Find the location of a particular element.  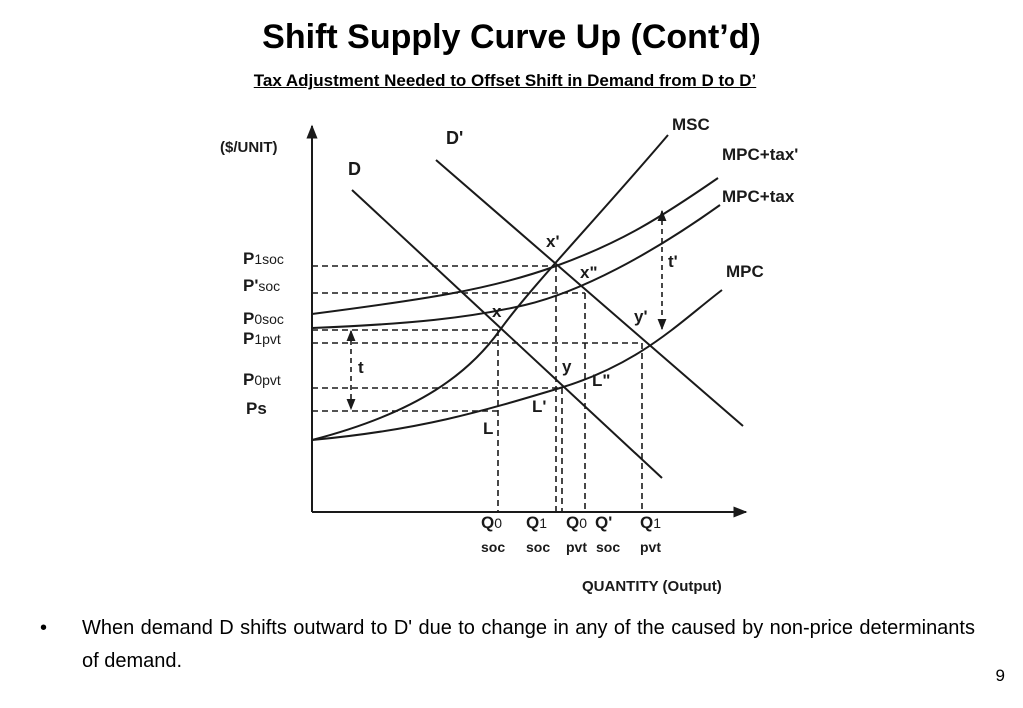

label-x-prime: x' is located at coordinates (553, 241).